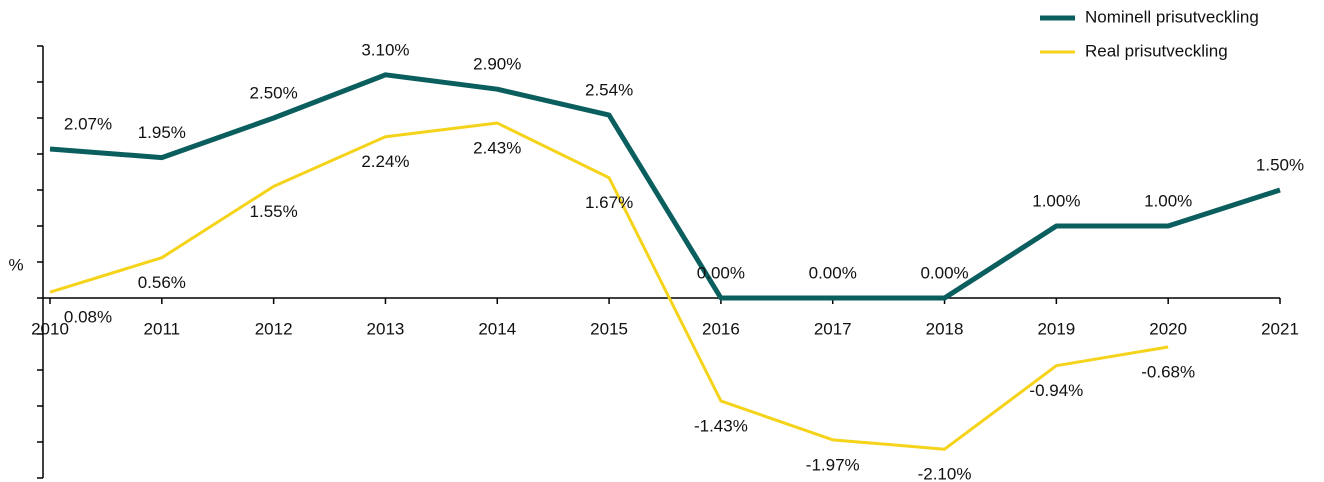 The width and height of the screenshot is (1324, 482). What do you see at coordinates (162, 132) in the screenshot?
I see `data-label: 1.95%` at bounding box center [162, 132].